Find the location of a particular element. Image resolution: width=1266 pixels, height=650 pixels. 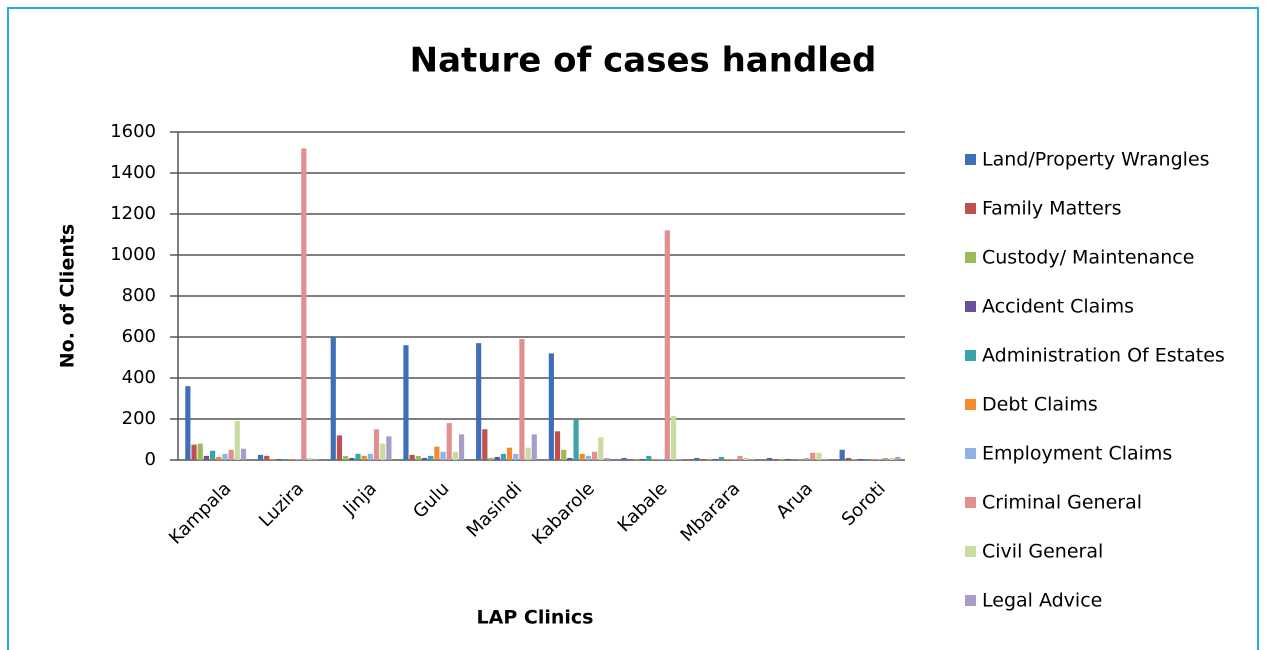

legend-label: Civil General is located at coordinates (1042, 552).